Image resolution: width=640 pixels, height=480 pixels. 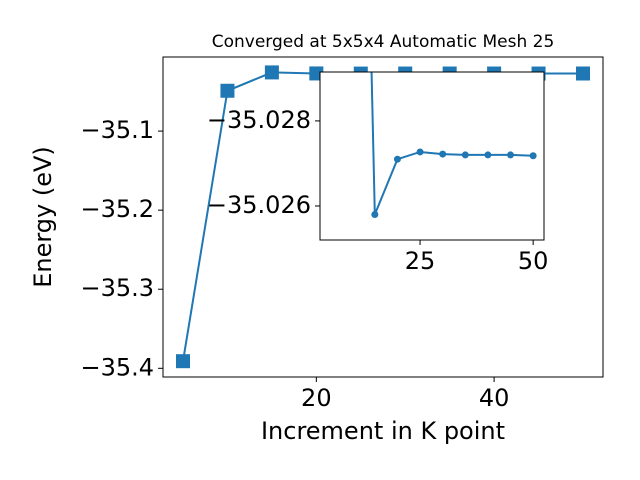 What do you see at coordinates (383, 431) in the screenshot?
I see `x-axis-label: Increment in K point` at bounding box center [383, 431].